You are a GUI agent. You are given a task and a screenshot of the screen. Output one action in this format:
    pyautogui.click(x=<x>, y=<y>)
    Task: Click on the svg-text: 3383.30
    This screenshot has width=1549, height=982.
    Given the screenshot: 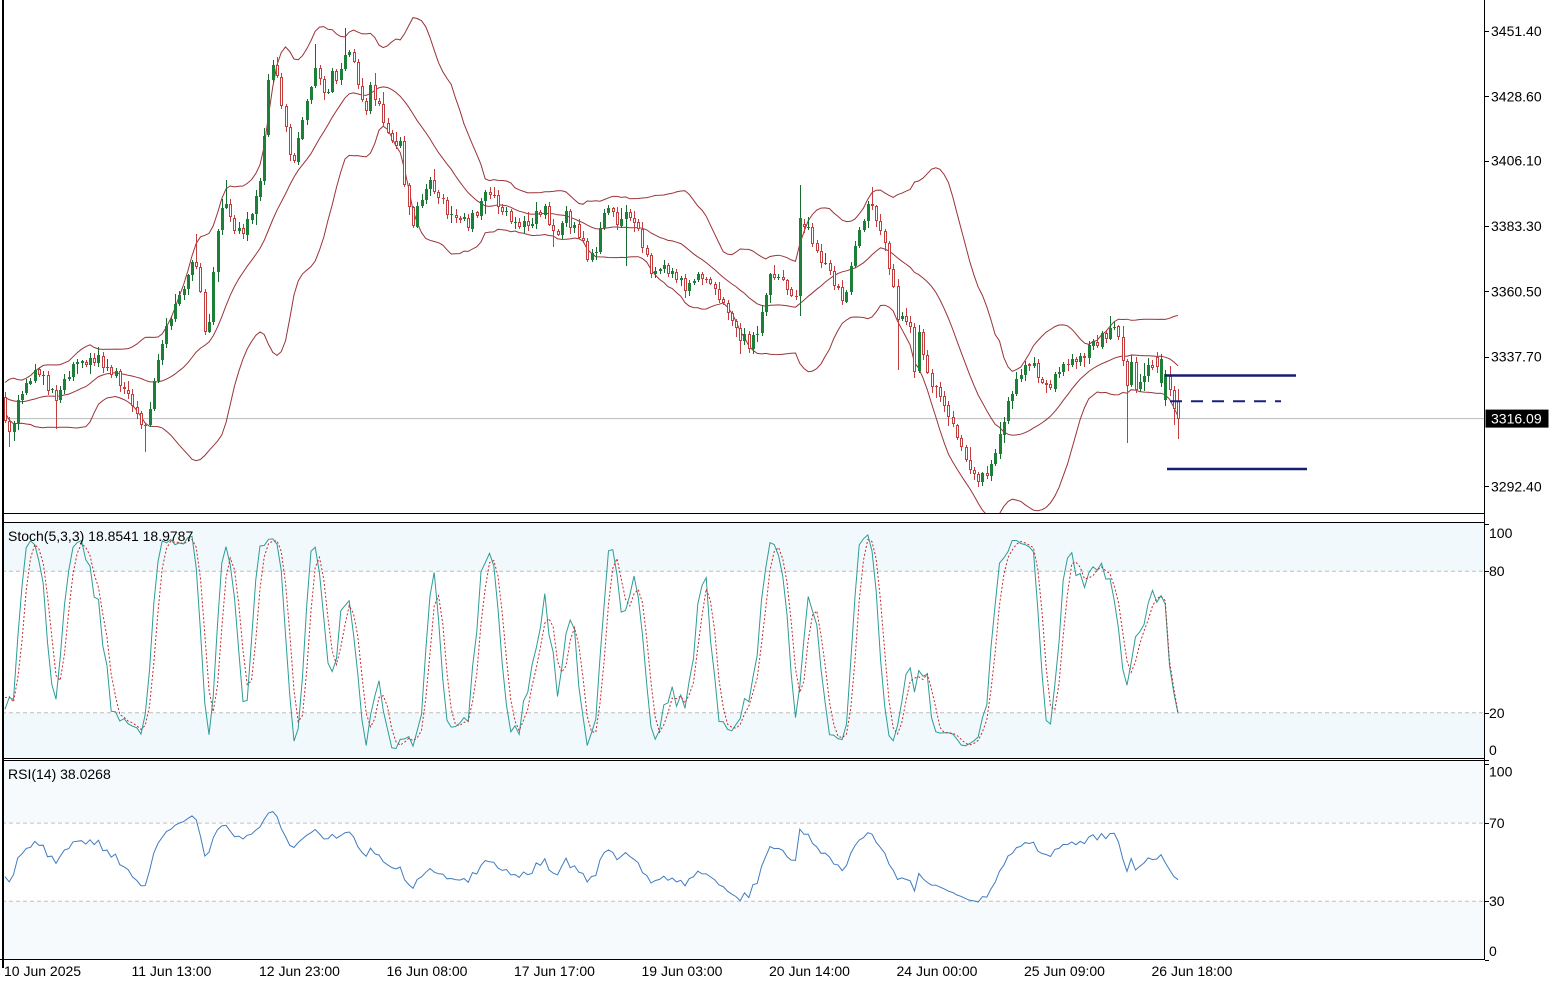 What is the action you would take?
    pyautogui.click(x=1516, y=226)
    